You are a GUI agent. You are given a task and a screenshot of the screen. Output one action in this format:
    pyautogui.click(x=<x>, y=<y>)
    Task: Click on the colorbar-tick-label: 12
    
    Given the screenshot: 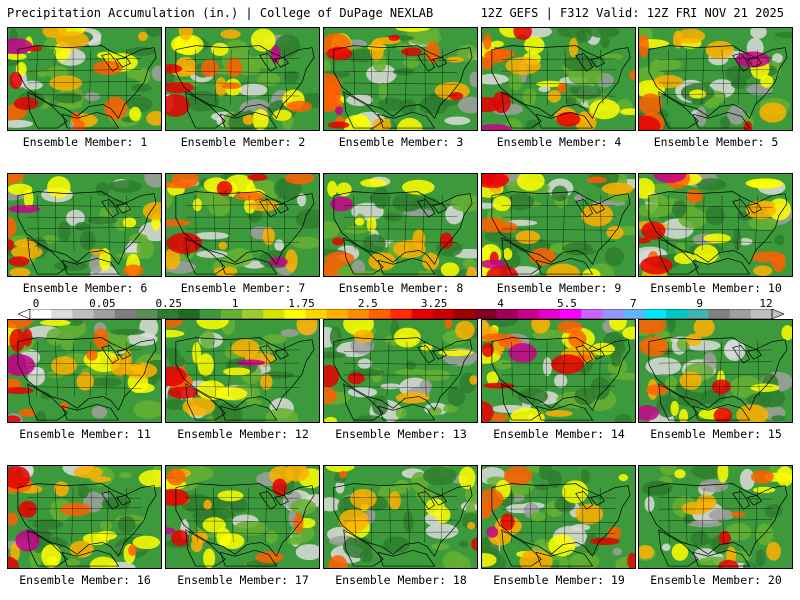 What is the action you would take?
    pyautogui.click(x=766, y=303)
    